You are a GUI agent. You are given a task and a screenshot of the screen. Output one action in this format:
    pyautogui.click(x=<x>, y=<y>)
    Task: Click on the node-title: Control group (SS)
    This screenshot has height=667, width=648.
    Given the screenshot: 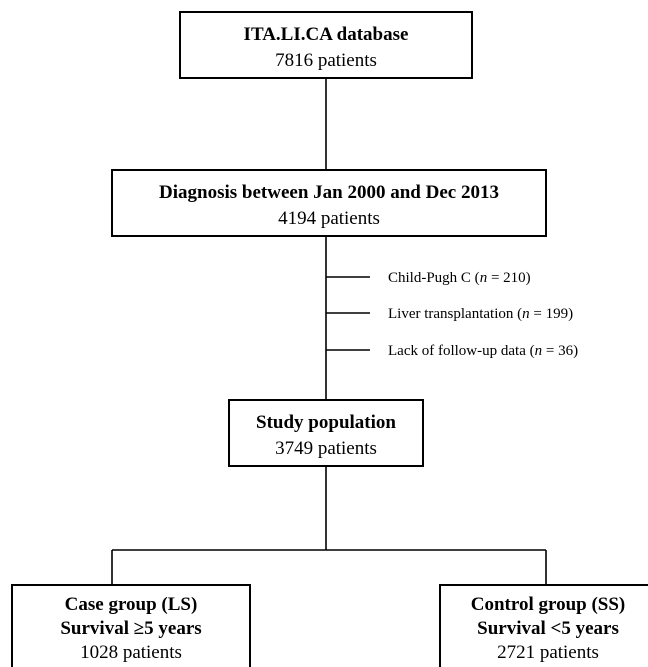 What is the action you would take?
    pyautogui.click(x=548, y=604)
    